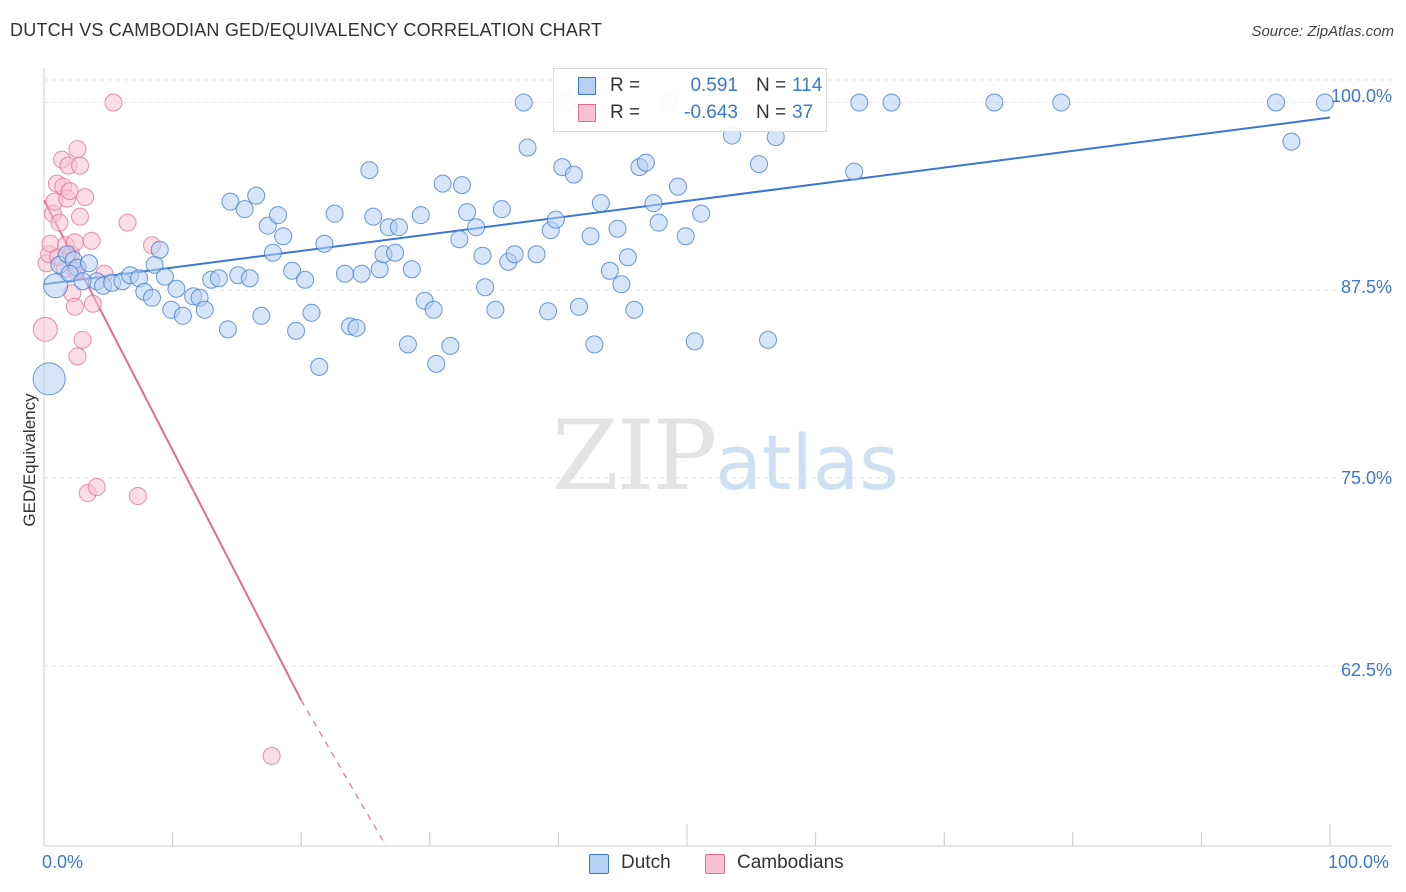 Image resolution: width=1406 pixels, height=892 pixels. I want to click on stats-legend: R = 0.591 N = 114 R = -0.643 N = 37, so click(690, 100).